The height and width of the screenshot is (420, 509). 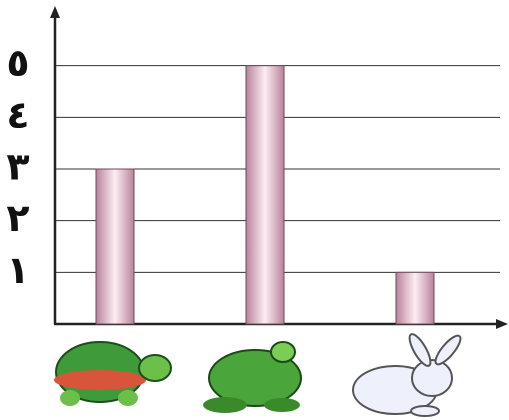 What do you see at coordinates (55, 12) in the screenshot?
I see `y-arrow` at bounding box center [55, 12].